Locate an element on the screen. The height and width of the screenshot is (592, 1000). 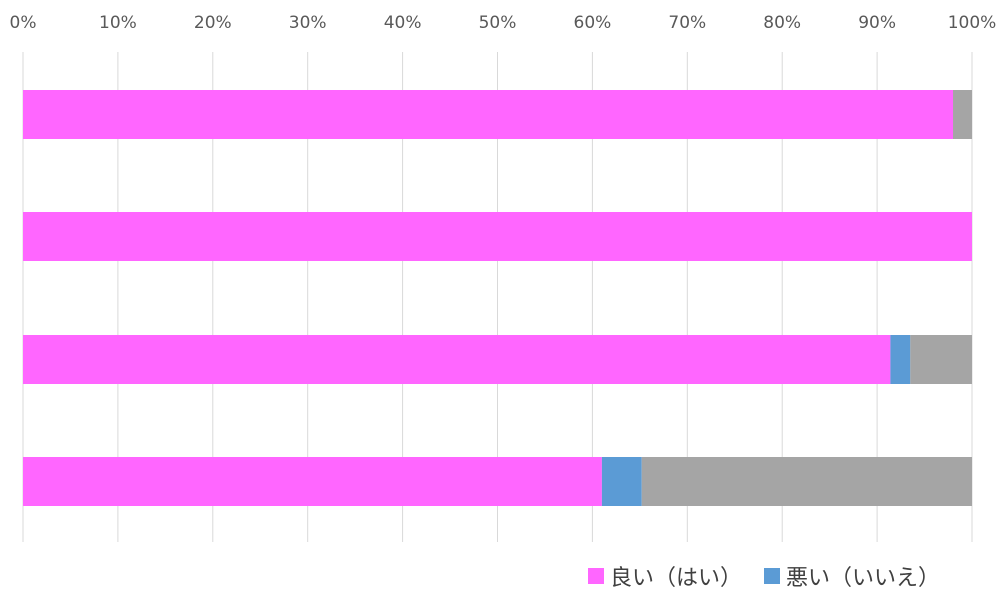
legend-label-good: 良い（はい） is located at coordinates (676, 578).